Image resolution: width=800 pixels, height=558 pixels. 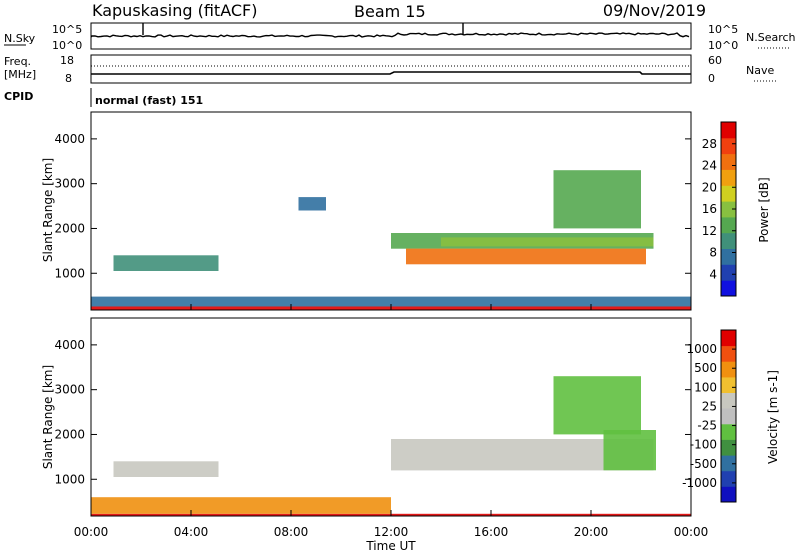 I want to click on velocity-colorbar-label: Velocity [m s-1], so click(x=773, y=417).